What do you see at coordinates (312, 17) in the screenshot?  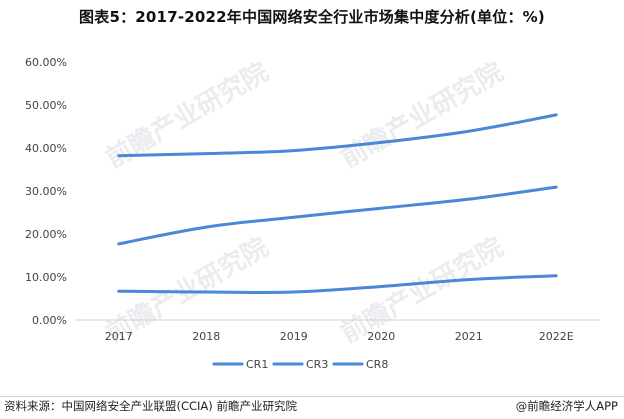 I see `chart-title: 图表5：2017-2022年中国网络安全行业市场集中度分析(单位：%)` at bounding box center [312, 17].